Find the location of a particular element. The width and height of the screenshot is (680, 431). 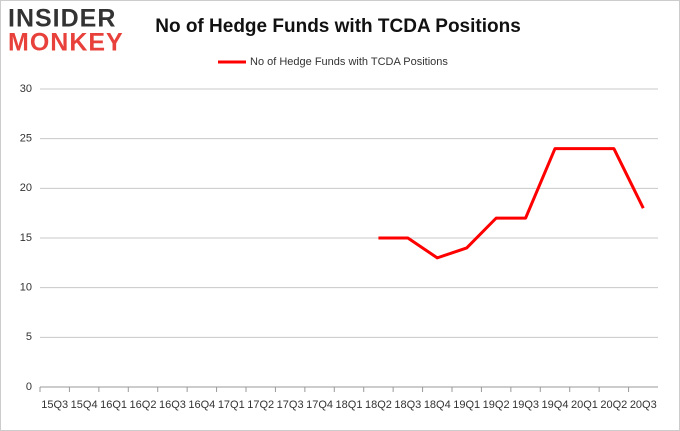

line-series is located at coordinates (511, 203).